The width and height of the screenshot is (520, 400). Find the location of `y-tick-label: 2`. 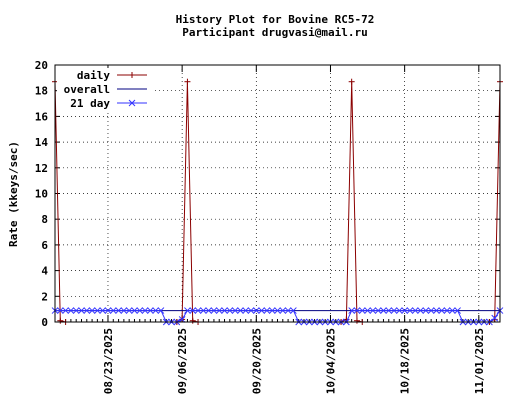

y-tick-label: 2 is located at coordinates (44, 296).